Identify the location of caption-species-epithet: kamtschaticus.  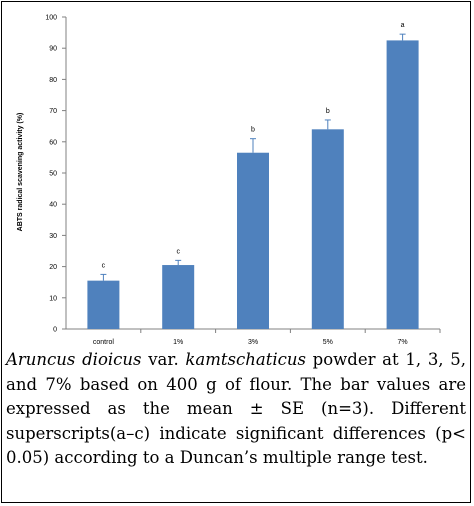
(245, 359).